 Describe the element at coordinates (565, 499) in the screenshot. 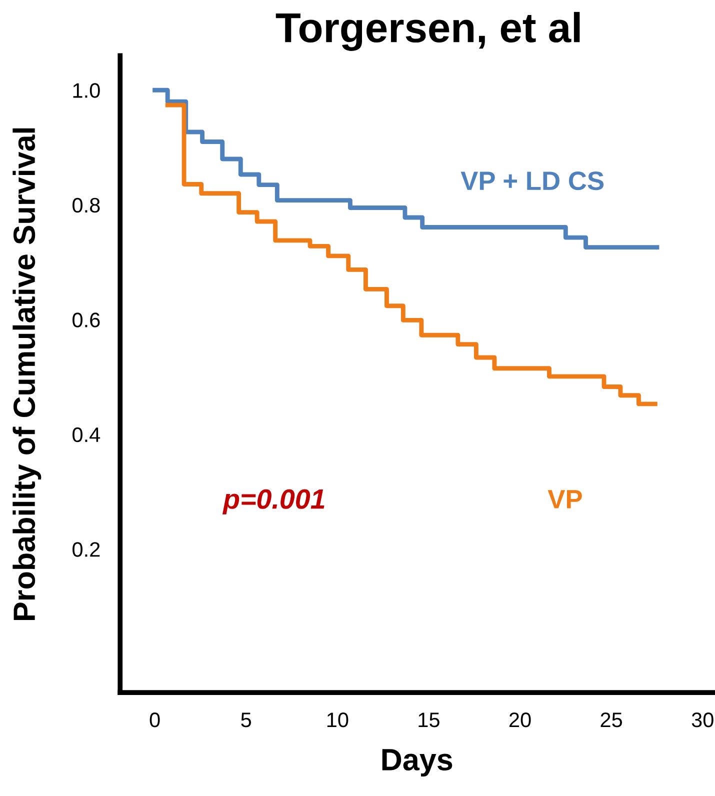

I see `text: VP` at that location.